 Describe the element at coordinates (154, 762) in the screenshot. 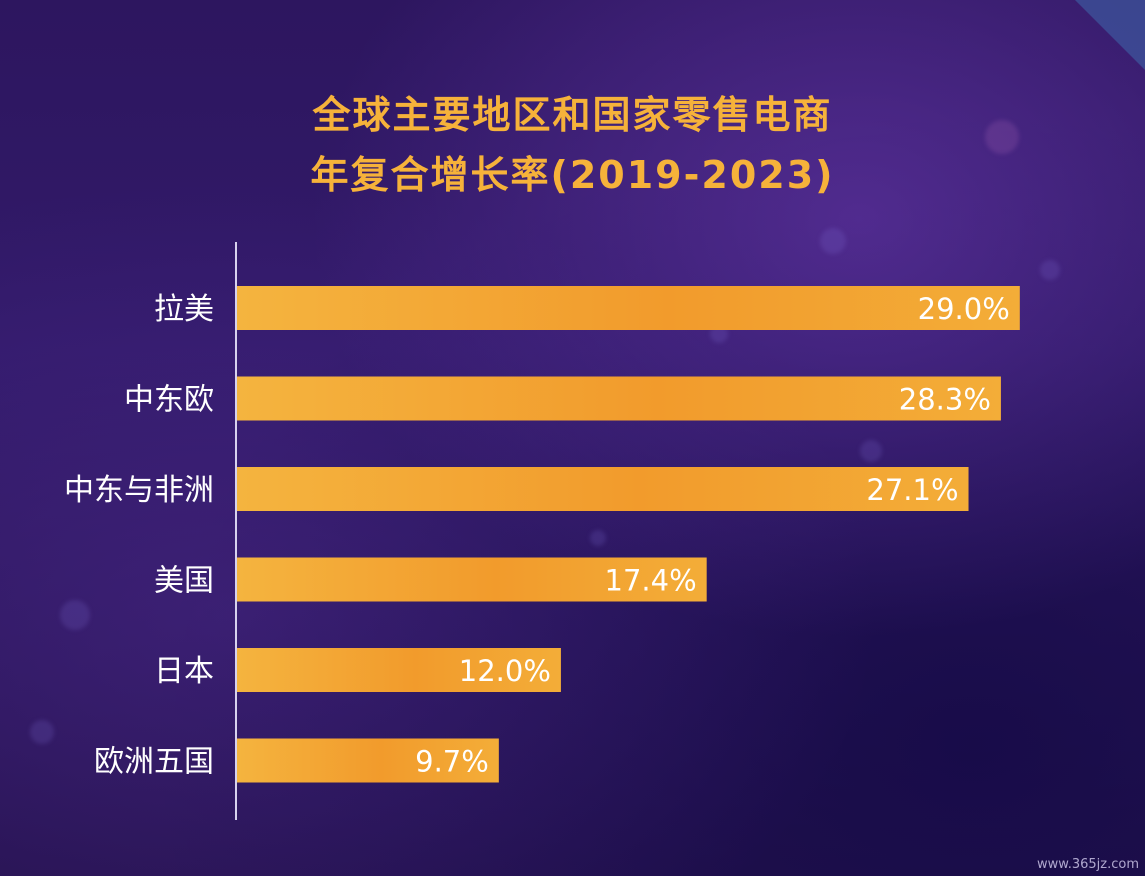

I see `category-label: 欧洲五国` at that location.